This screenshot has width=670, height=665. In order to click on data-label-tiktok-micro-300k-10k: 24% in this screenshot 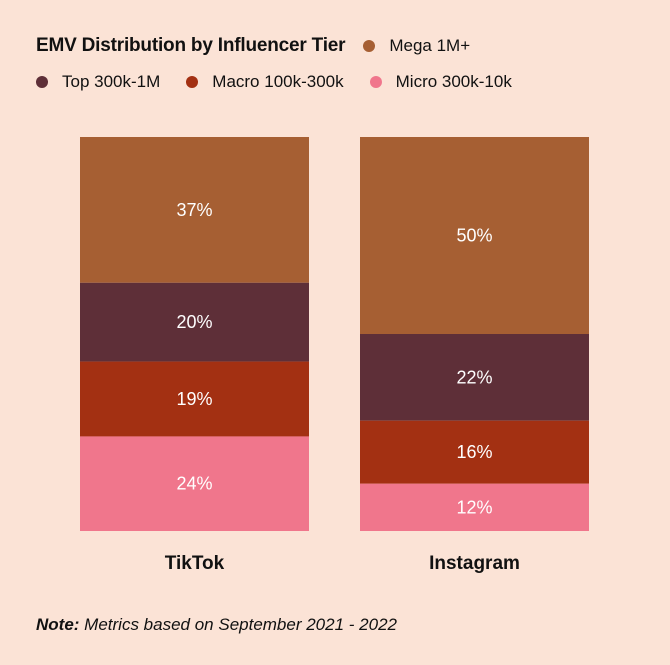, I will do `click(194, 484)`.